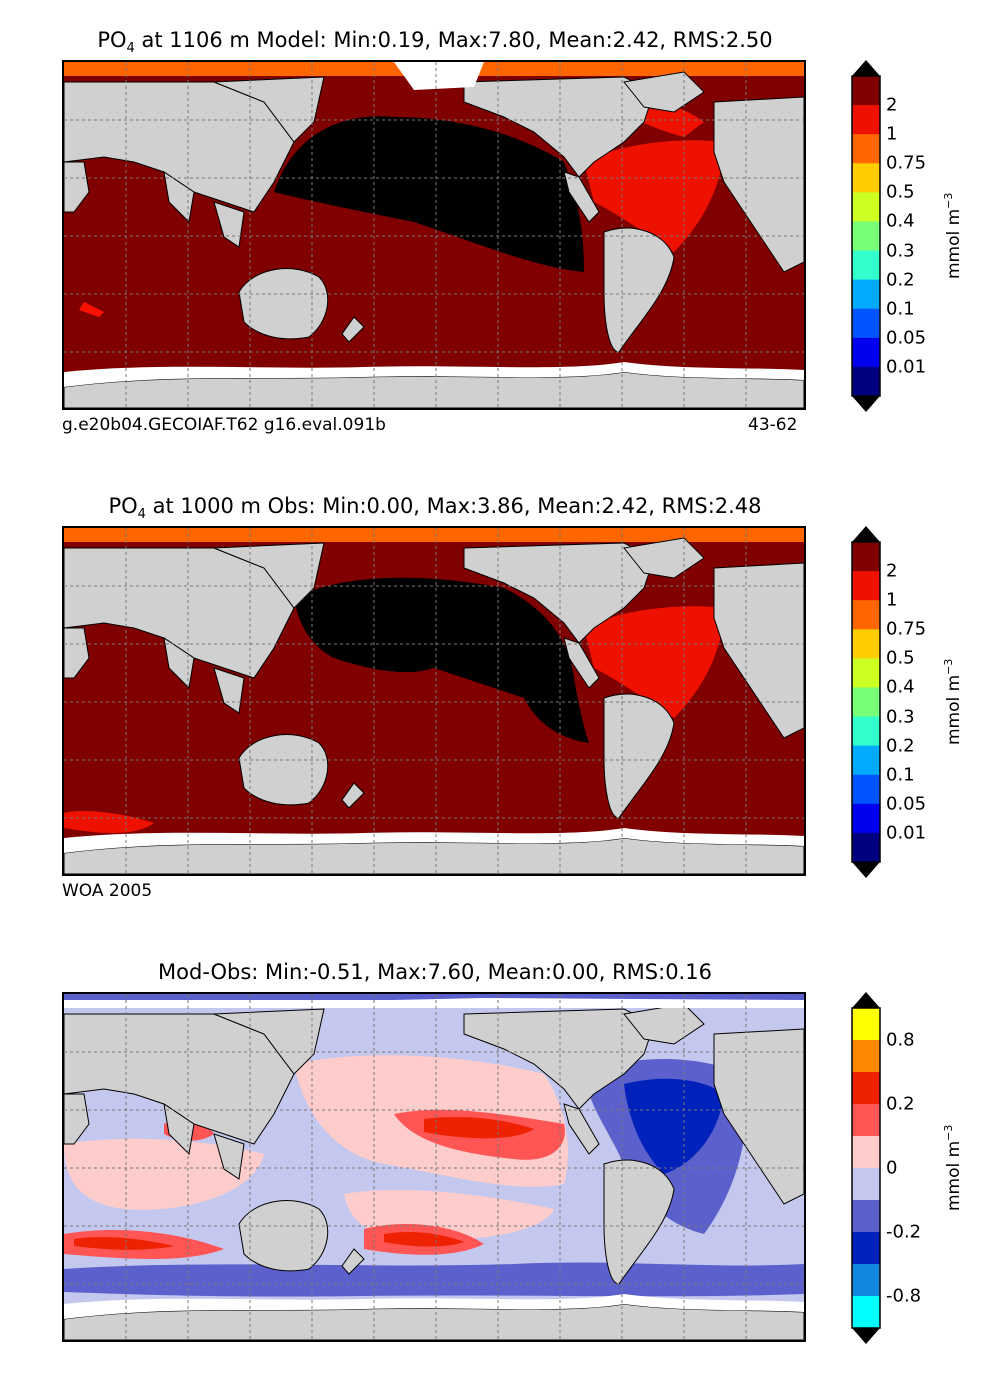 Image resolution: width=995 pixels, height=1374 pixels. Describe the element at coordinates (107, 891) in the screenshot. I see `obs-source: WOA 2005` at that location.